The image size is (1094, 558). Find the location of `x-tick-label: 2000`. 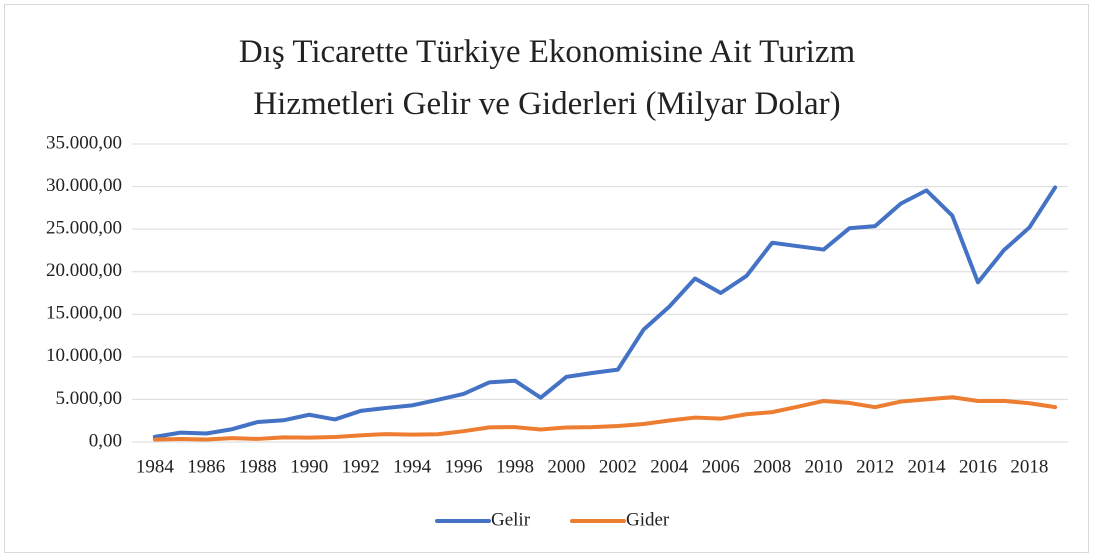

x-tick-label: 2000 is located at coordinates (566, 466).